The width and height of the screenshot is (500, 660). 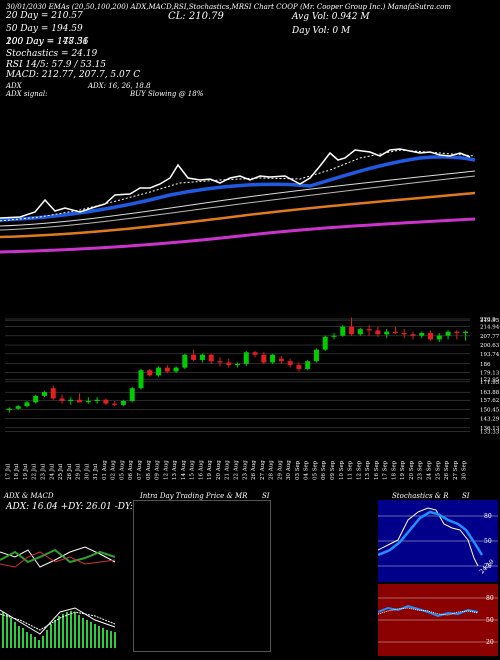 I want to click on stoch-d, so click(x=431, y=533).